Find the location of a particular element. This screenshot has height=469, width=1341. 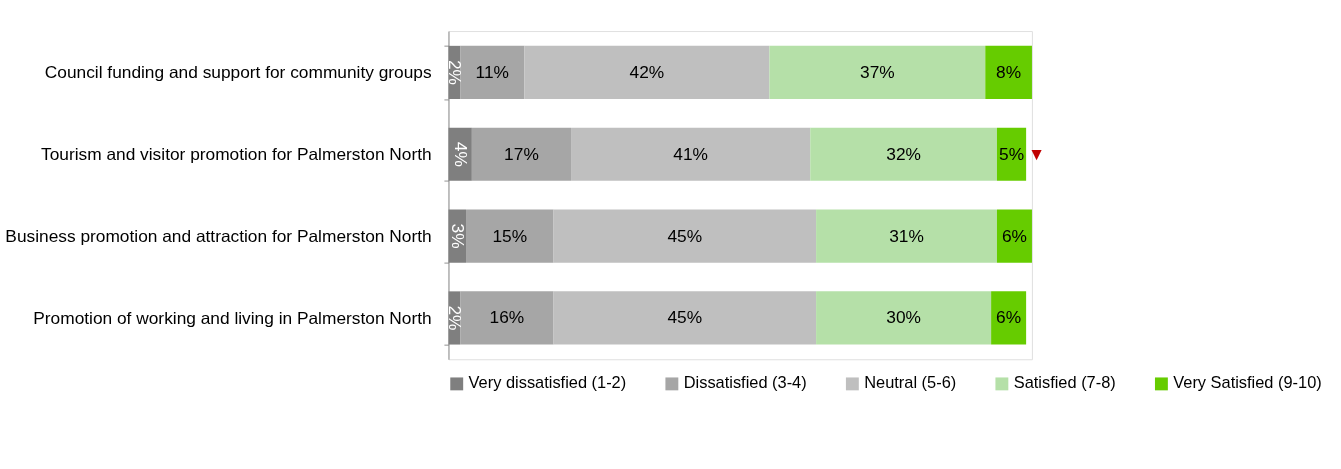

data-label: 41% is located at coordinates (690, 153).